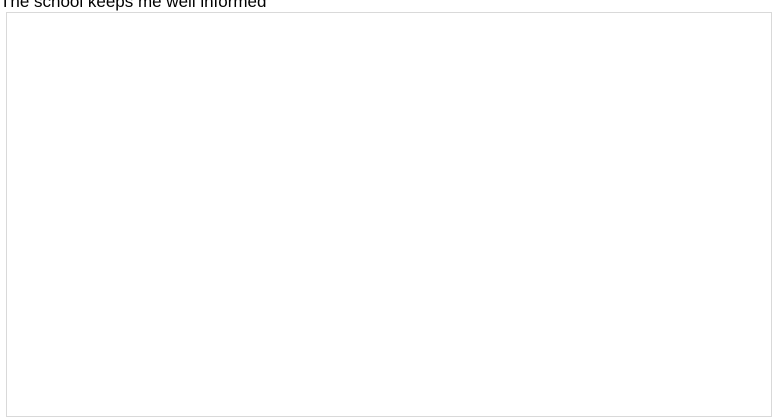 This screenshot has height=419, width=782. Describe the element at coordinates (410, 48) in the screenshot. I see `chart-title: The school keeps me well informed` at that location.